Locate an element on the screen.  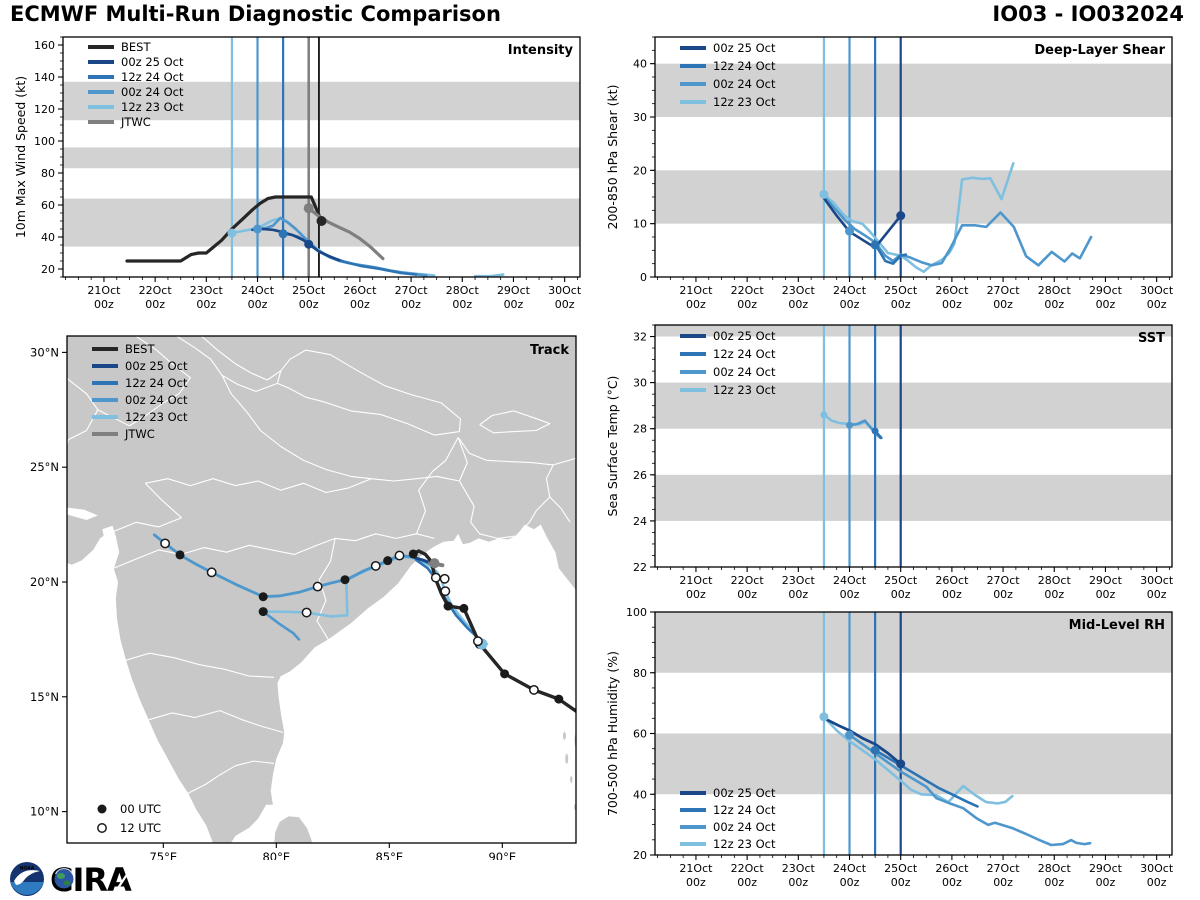
y-tick-label: 28 is located at coordinates (640, 429).